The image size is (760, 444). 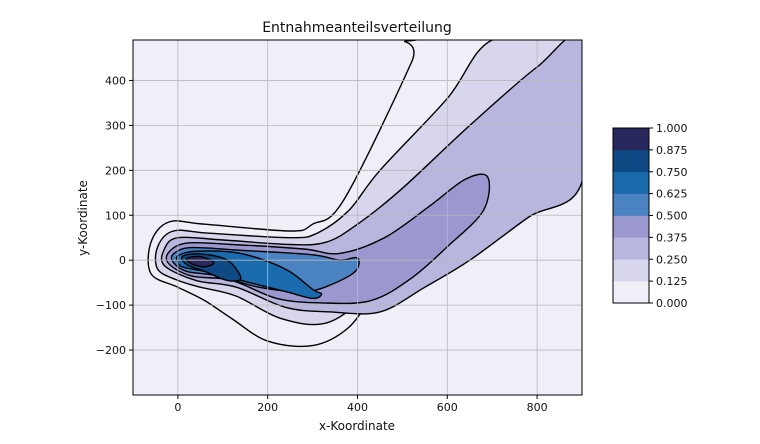 I want to click on y-axis-ticks: −200 −100 0 100 200 300 400, so click(x=114, y=215).